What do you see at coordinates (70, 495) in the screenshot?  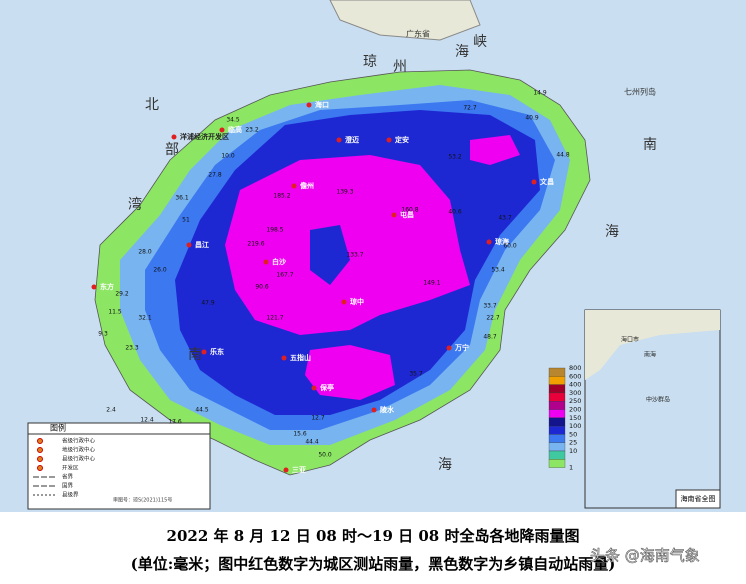 I see `legend-label: 县级界` at bounding box center [70, 495].